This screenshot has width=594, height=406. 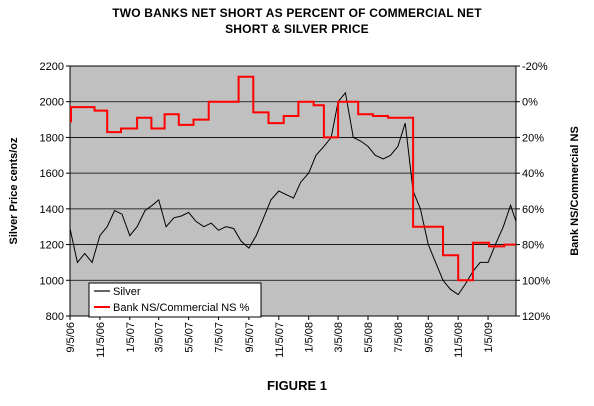 I want to click on right-axis-ticks: -20% 0% 20% 40% 60% 80% 100% 120%, so click(x=533, y=192).